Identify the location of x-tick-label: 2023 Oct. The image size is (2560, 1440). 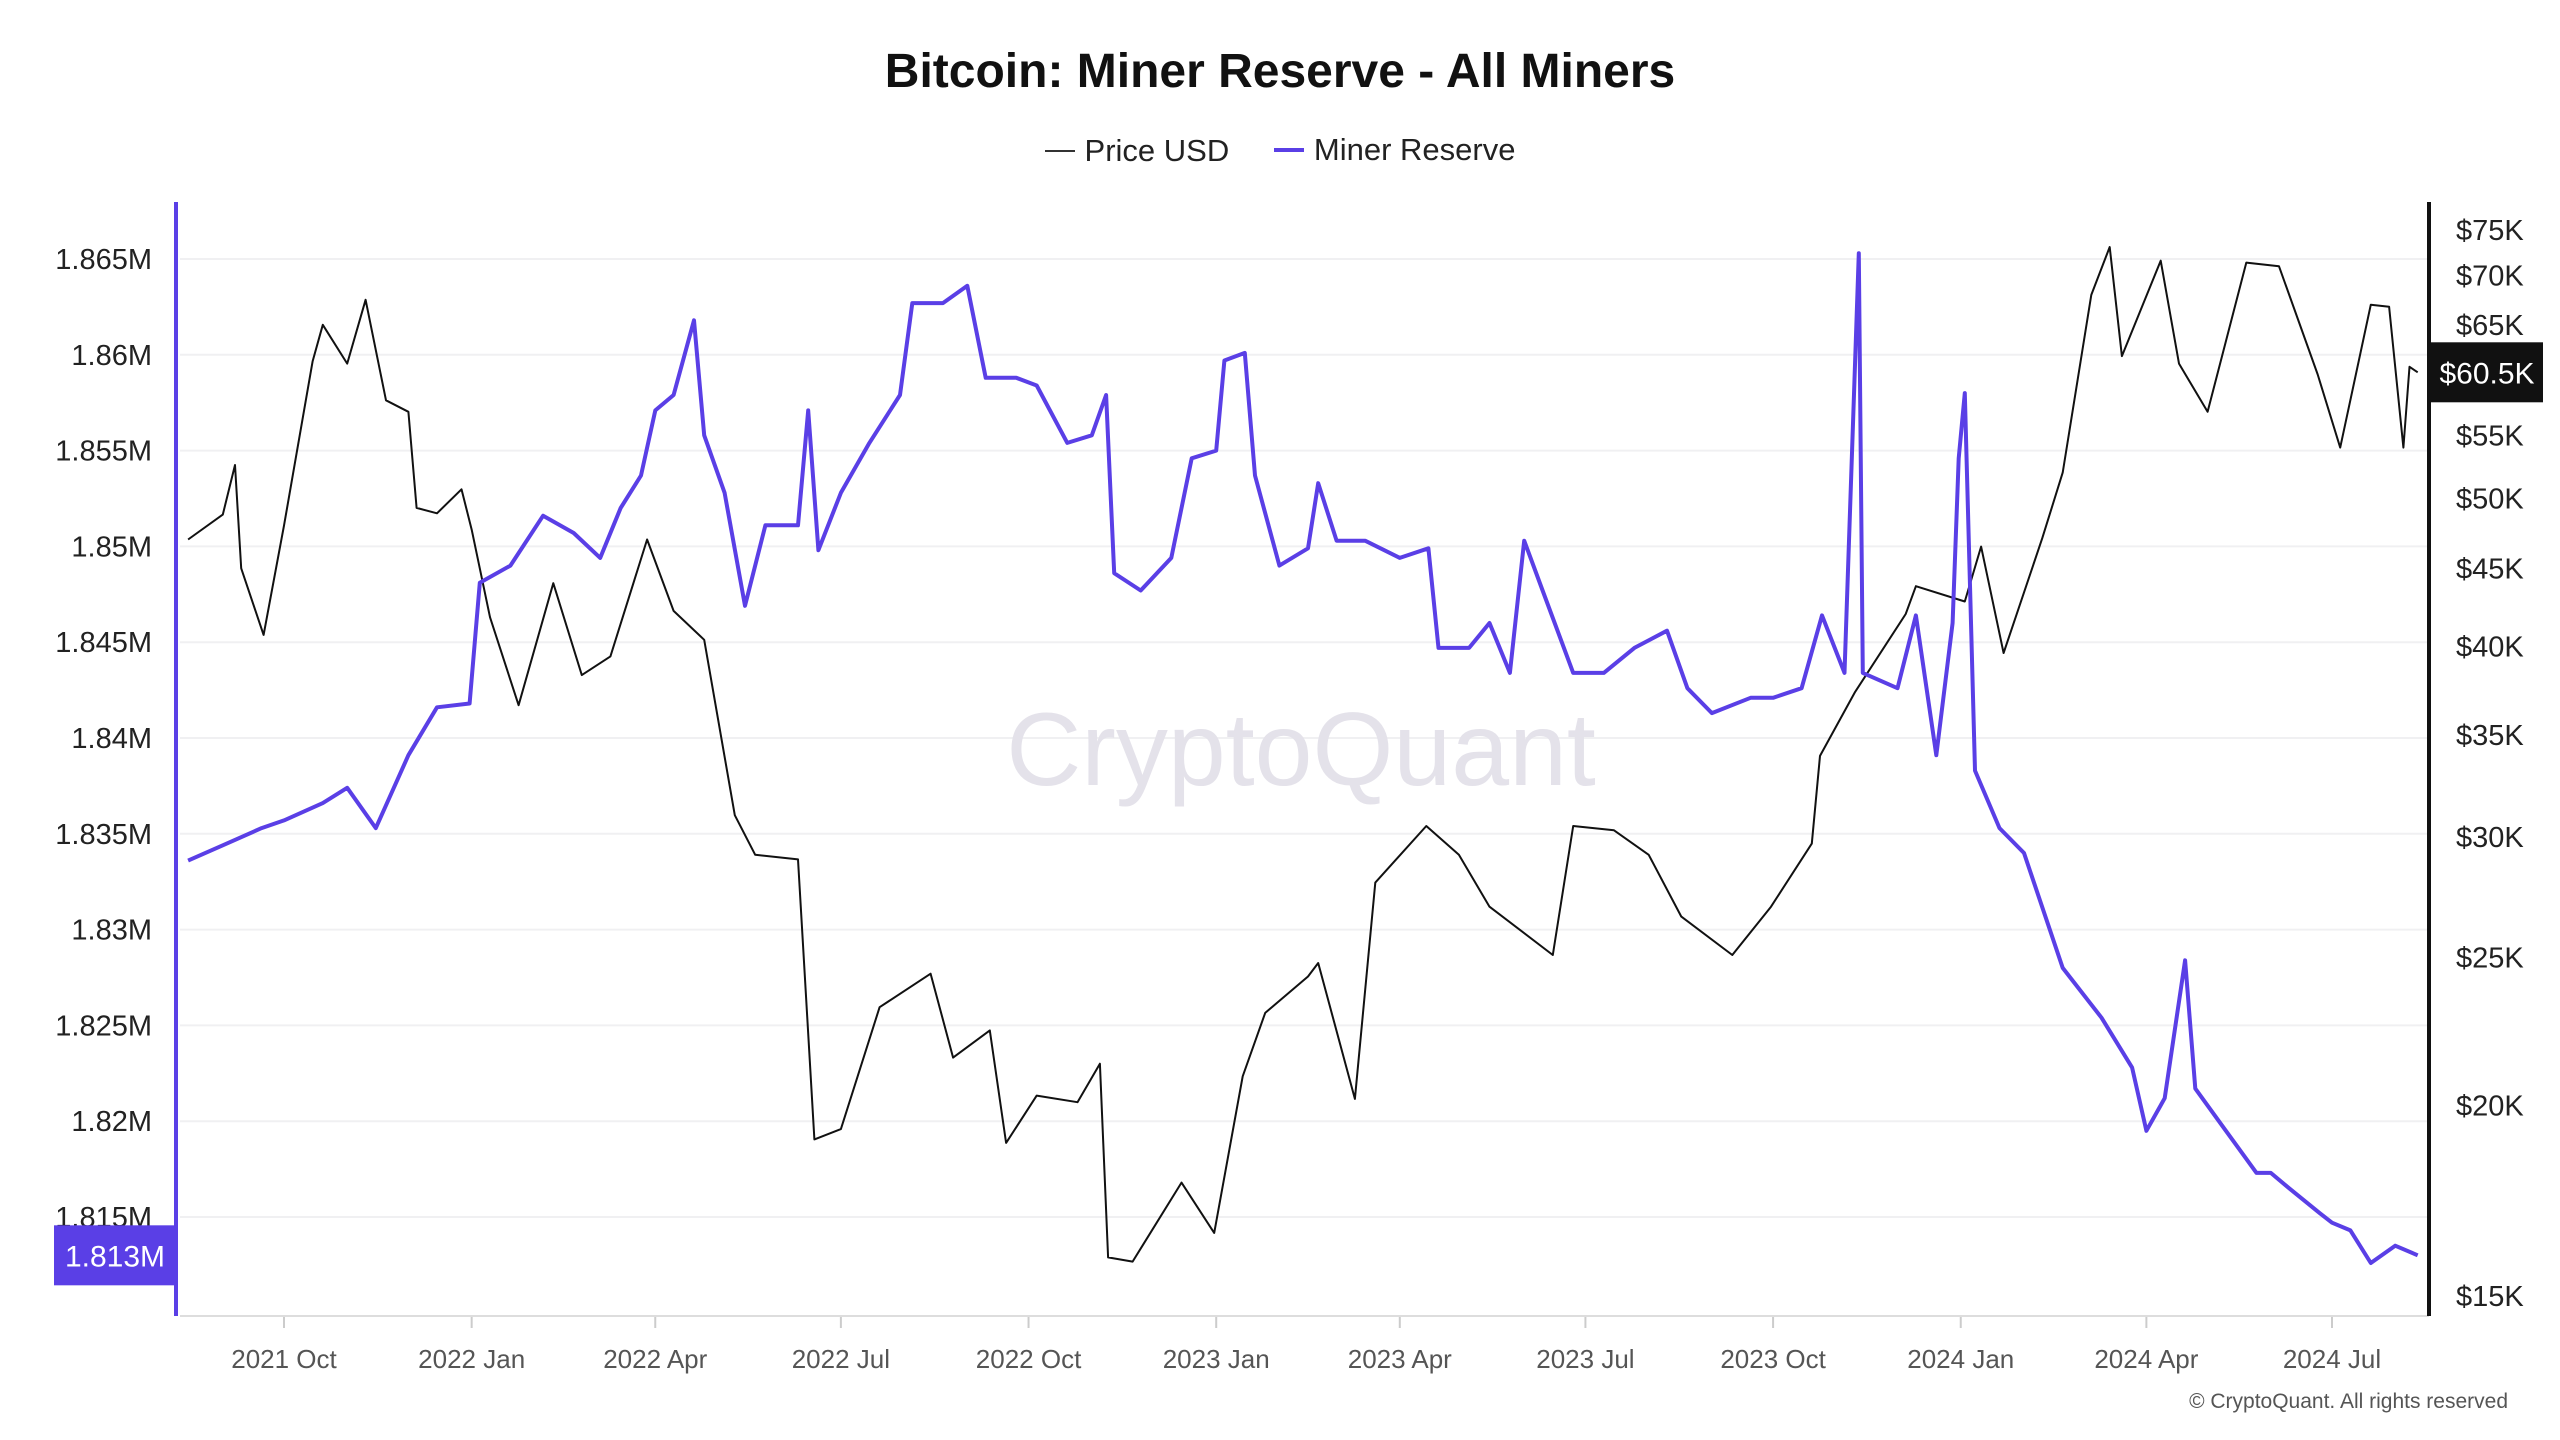
(1773, 1359).